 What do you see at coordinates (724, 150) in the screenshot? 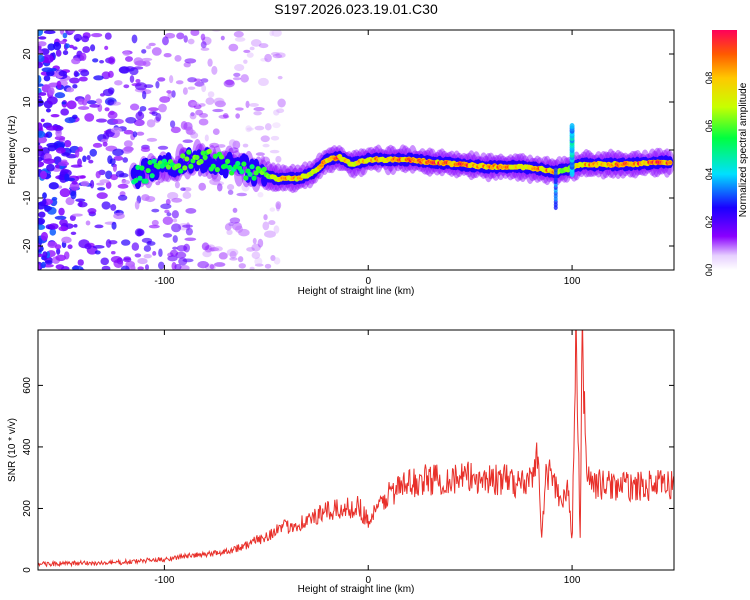
I see `colorbar-gradient` at bounding box center [724, 150].